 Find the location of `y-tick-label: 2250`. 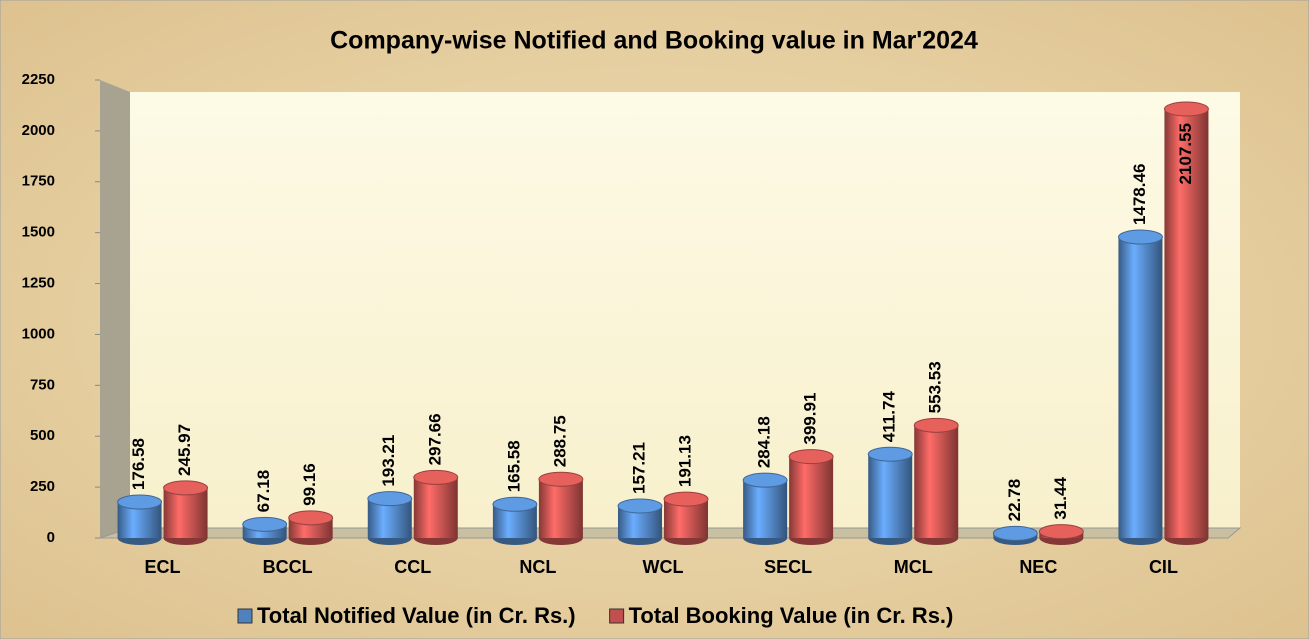

y-tick-label: 2250 is located at coordinates (38, 79).